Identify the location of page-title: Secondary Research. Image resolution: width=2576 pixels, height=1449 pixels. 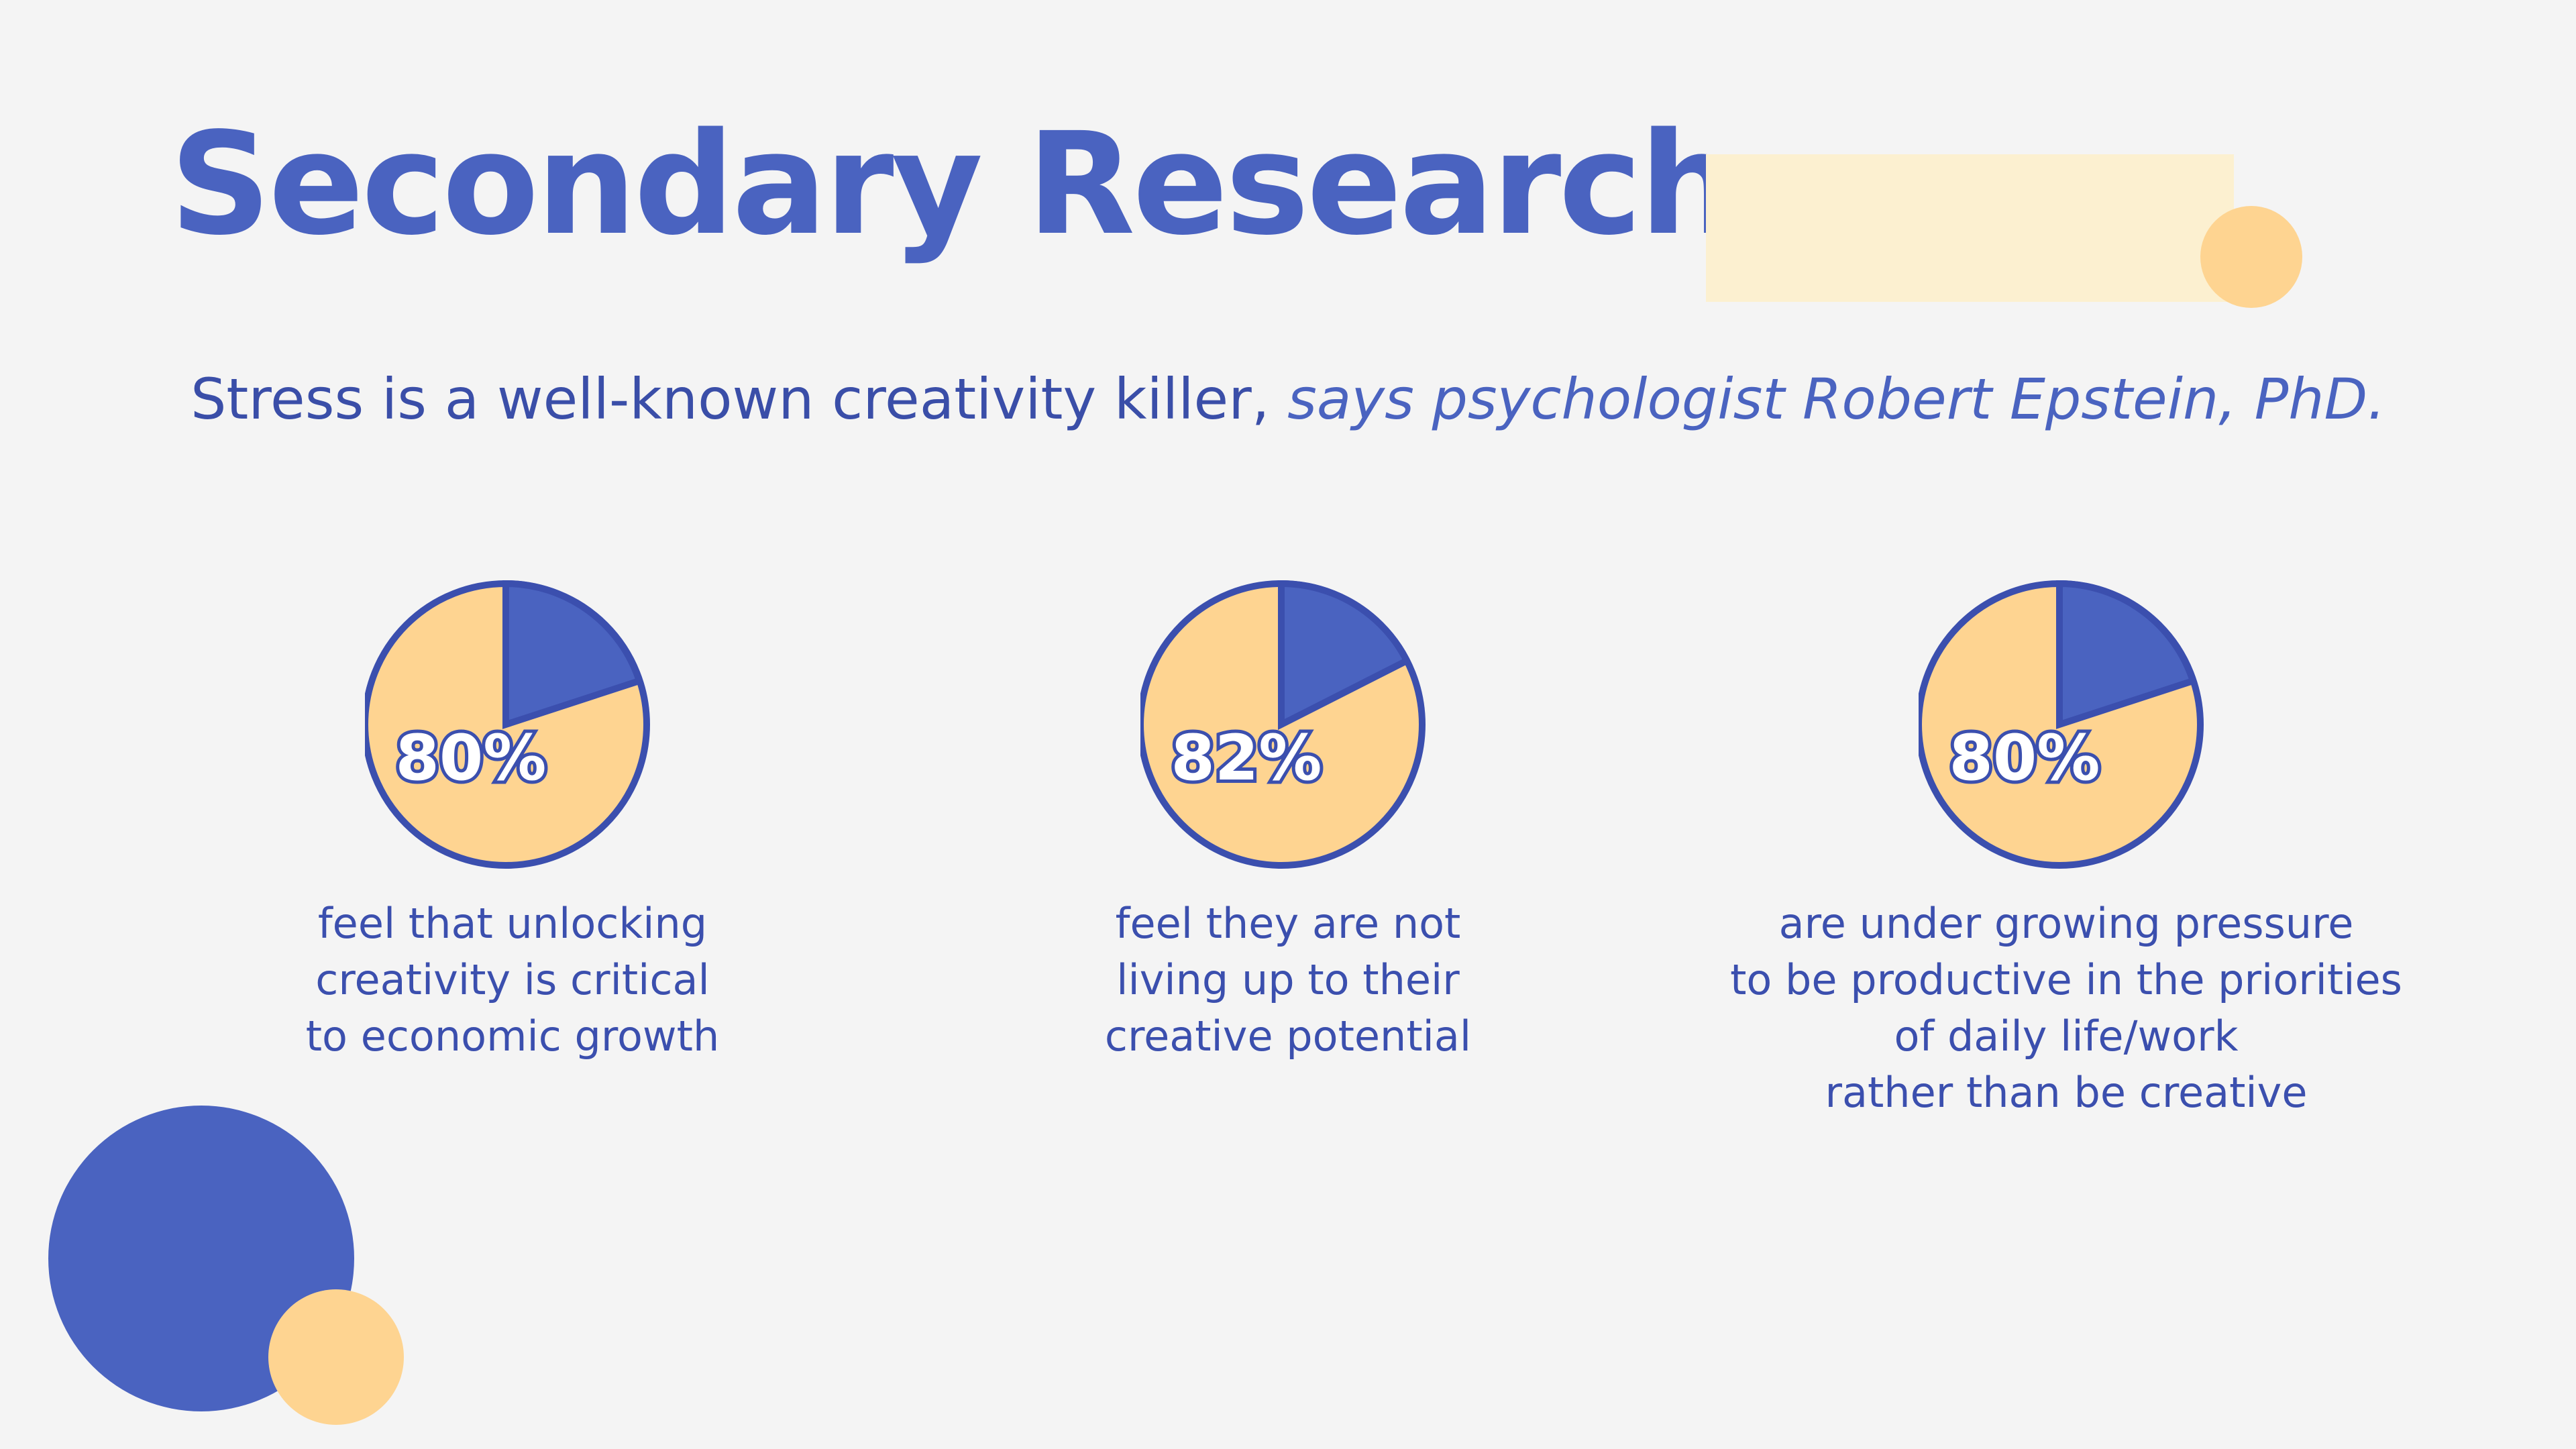
(954, 184).